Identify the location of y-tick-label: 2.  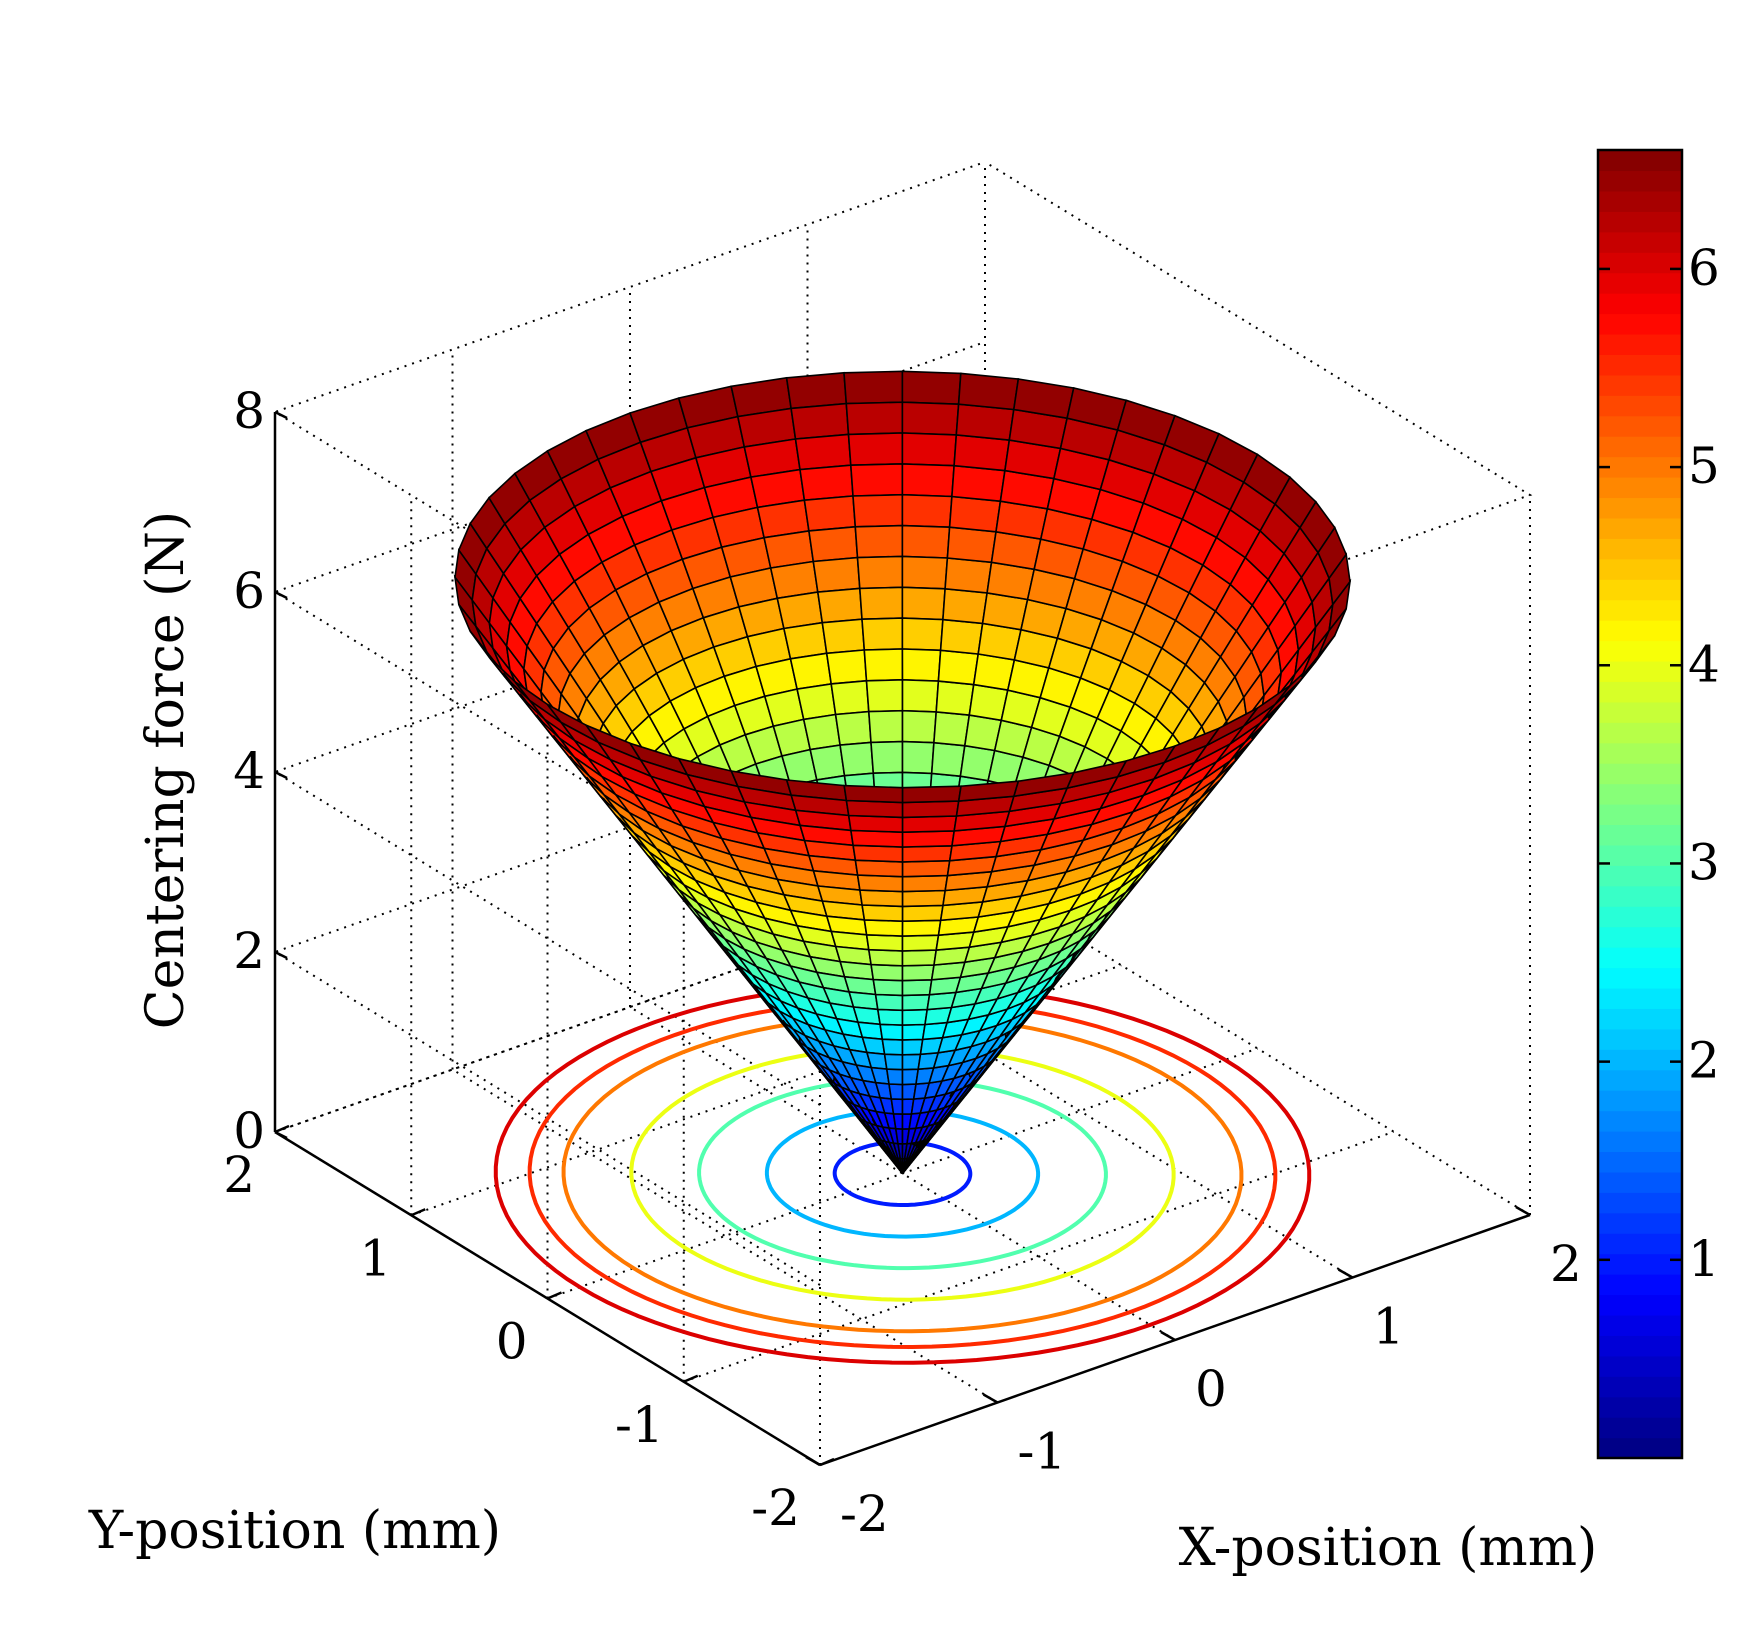
(239, 1175).